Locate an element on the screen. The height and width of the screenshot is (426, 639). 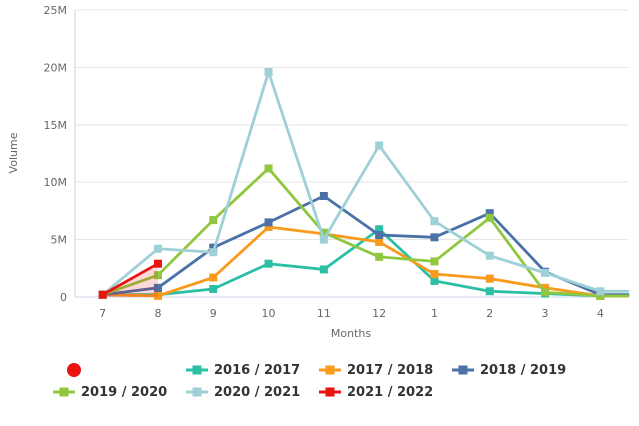
legend-item-2016-2017: 2016 / 2017 is located at coordinates (252, 370).